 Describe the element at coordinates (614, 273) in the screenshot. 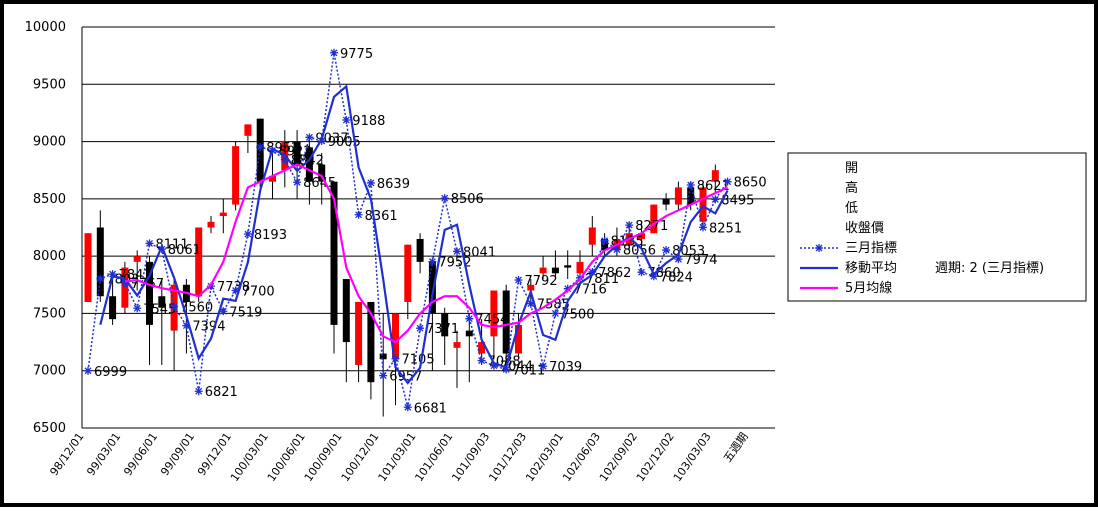

I see `value-label: 7862` at that location.